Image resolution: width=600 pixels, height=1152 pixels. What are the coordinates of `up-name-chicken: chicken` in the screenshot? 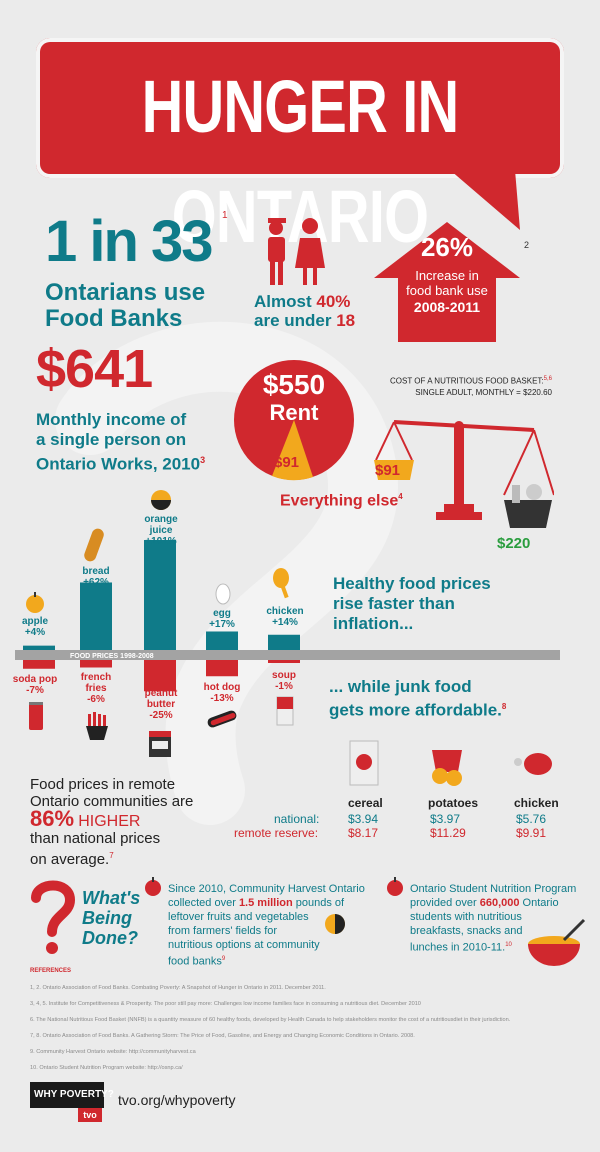 It's located at (285, 611).